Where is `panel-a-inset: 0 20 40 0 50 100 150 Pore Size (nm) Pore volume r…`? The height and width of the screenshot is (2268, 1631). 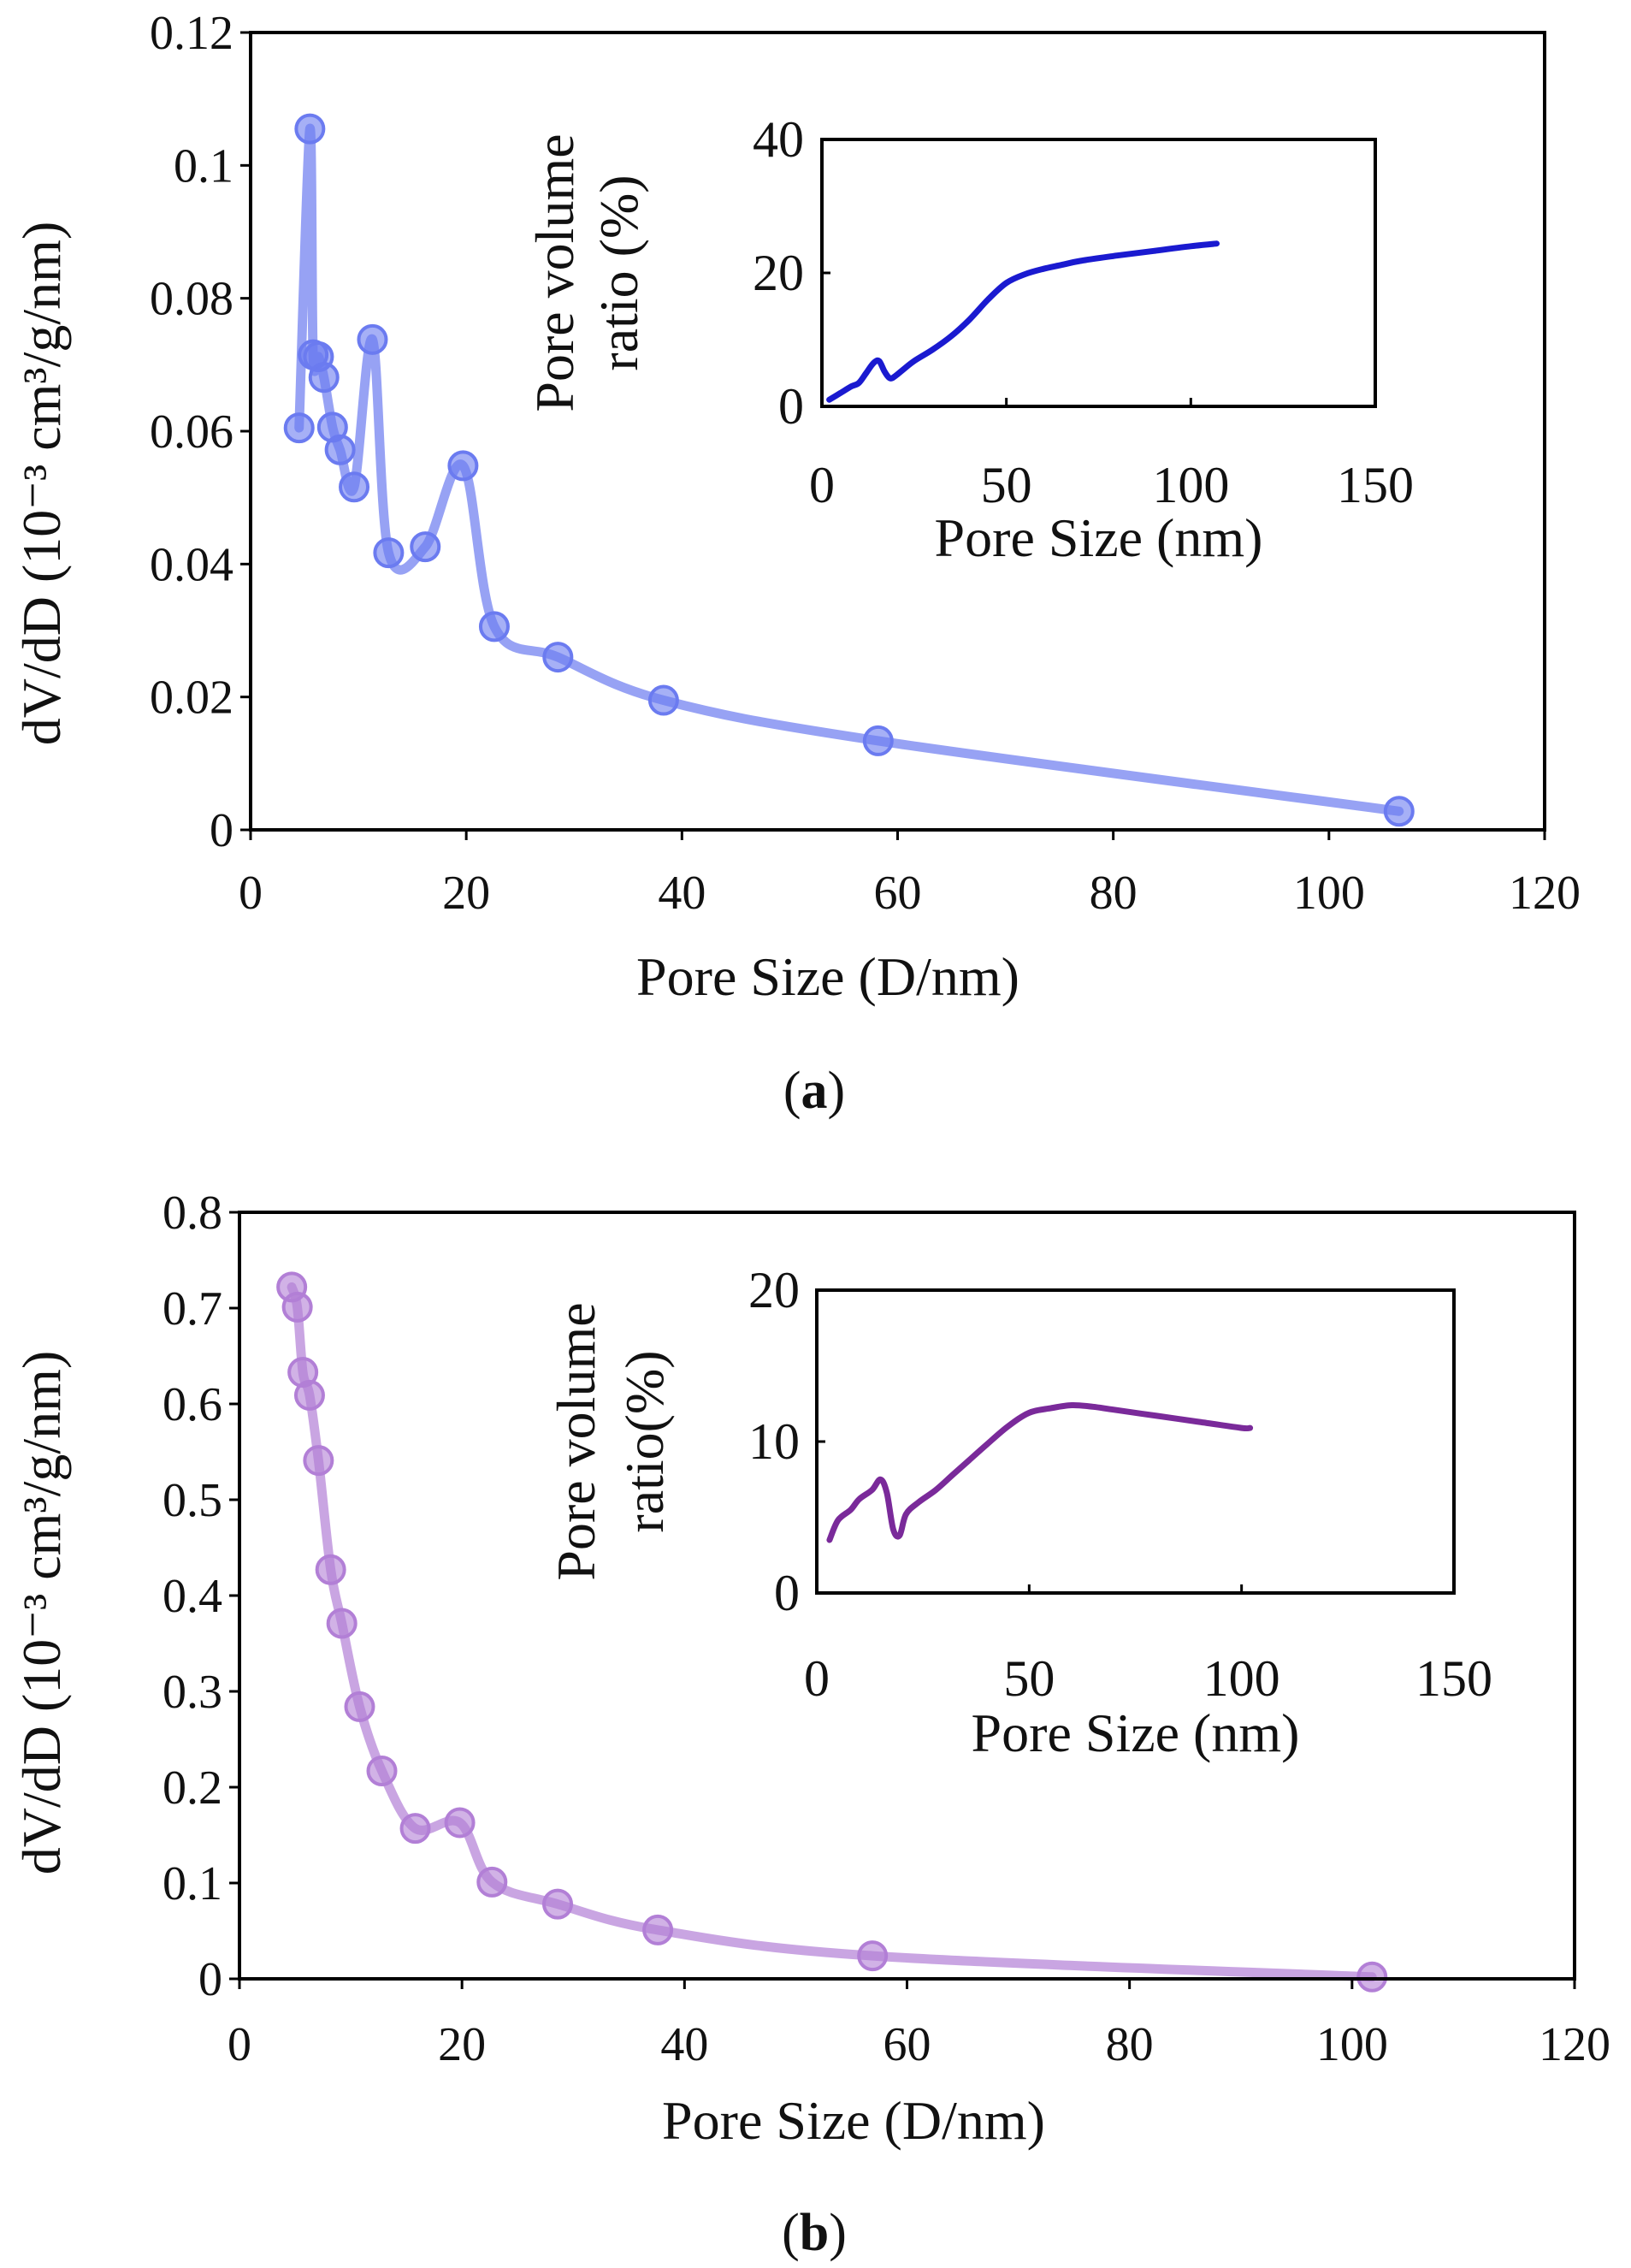
panel-a-inset: 0 20 40 0 50 100 150 Pore Size (nm) Pore volume r… is located at coordinates (969, 339).